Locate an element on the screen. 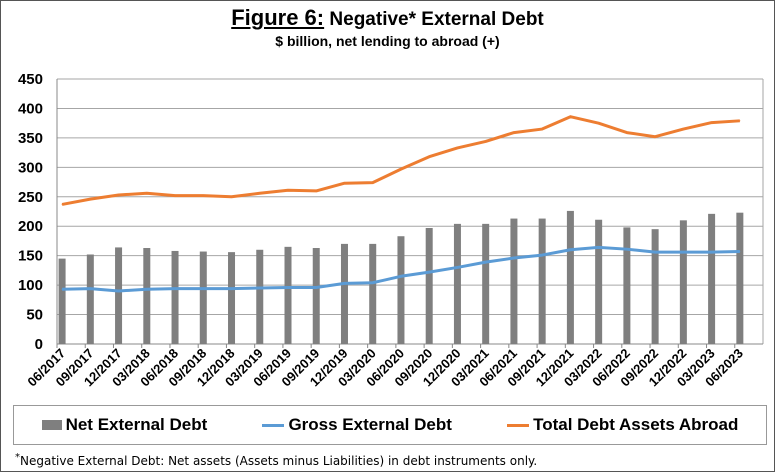  legend-swatch-gross is located at coordinates (273, 425).